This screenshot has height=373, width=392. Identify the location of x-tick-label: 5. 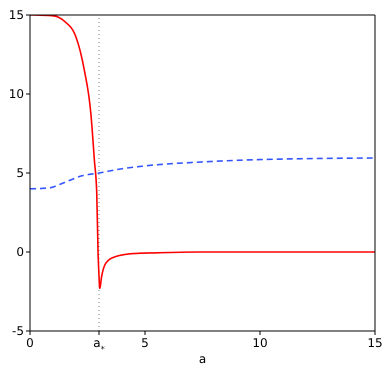
(145, 343).